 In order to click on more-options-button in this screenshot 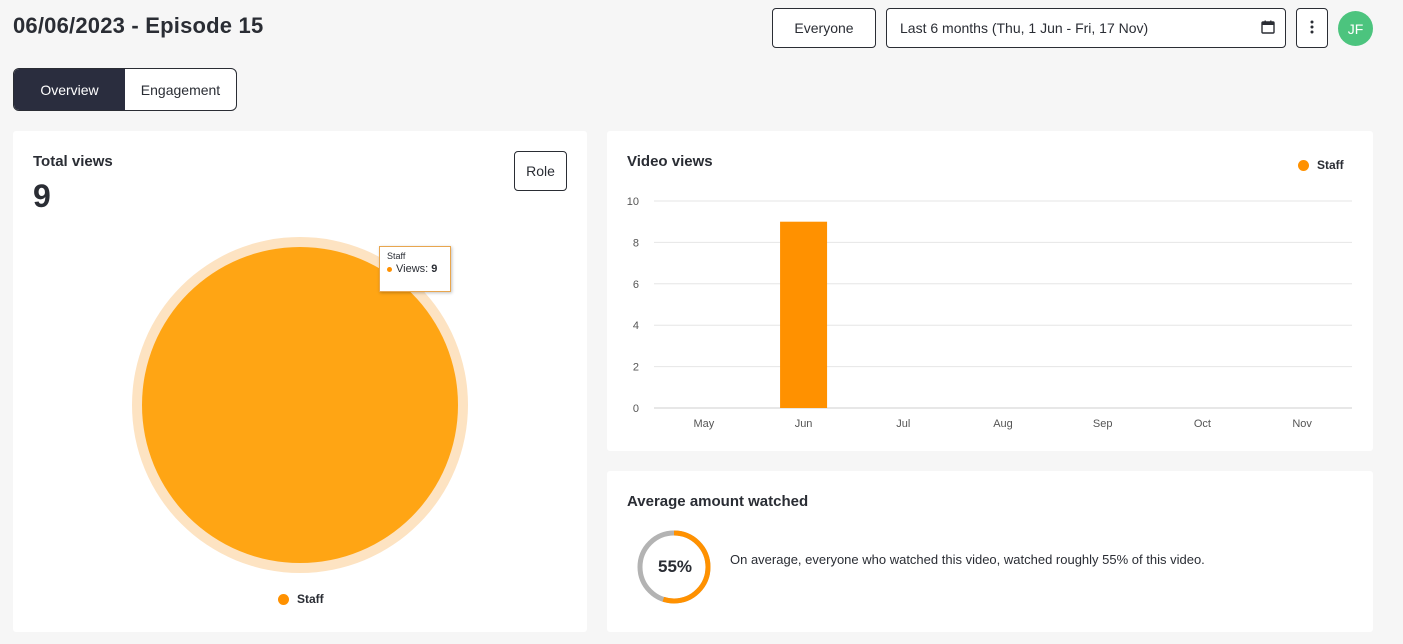, I will do `click(1312, 28)`.